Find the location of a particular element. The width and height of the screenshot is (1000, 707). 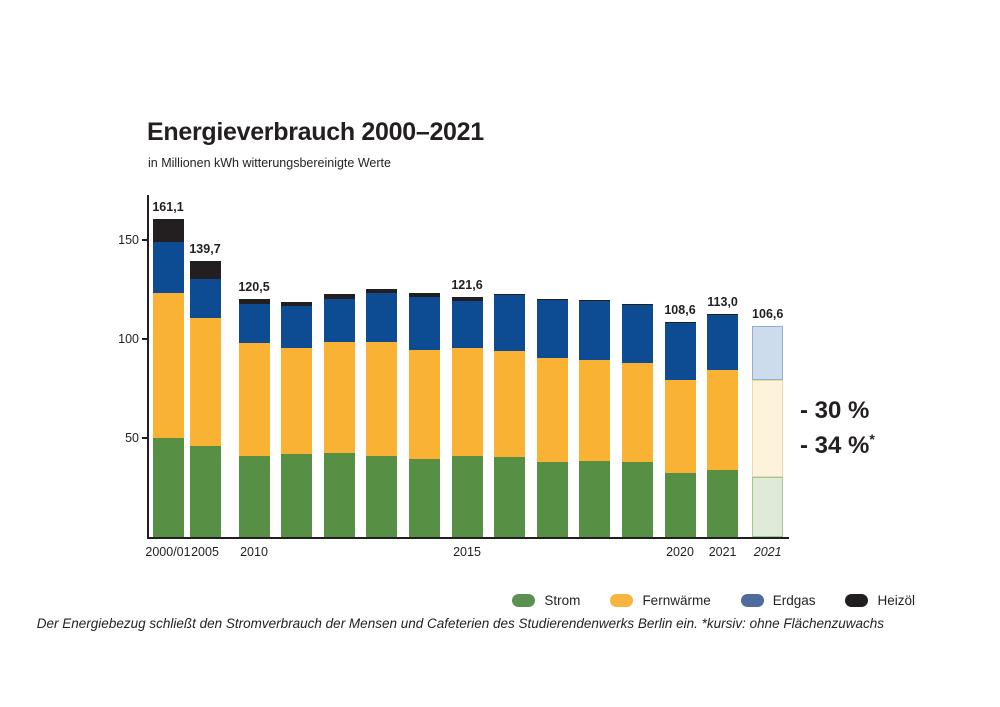

legend-item-erdgas: Erdgas is located at coordinates (778, 600).